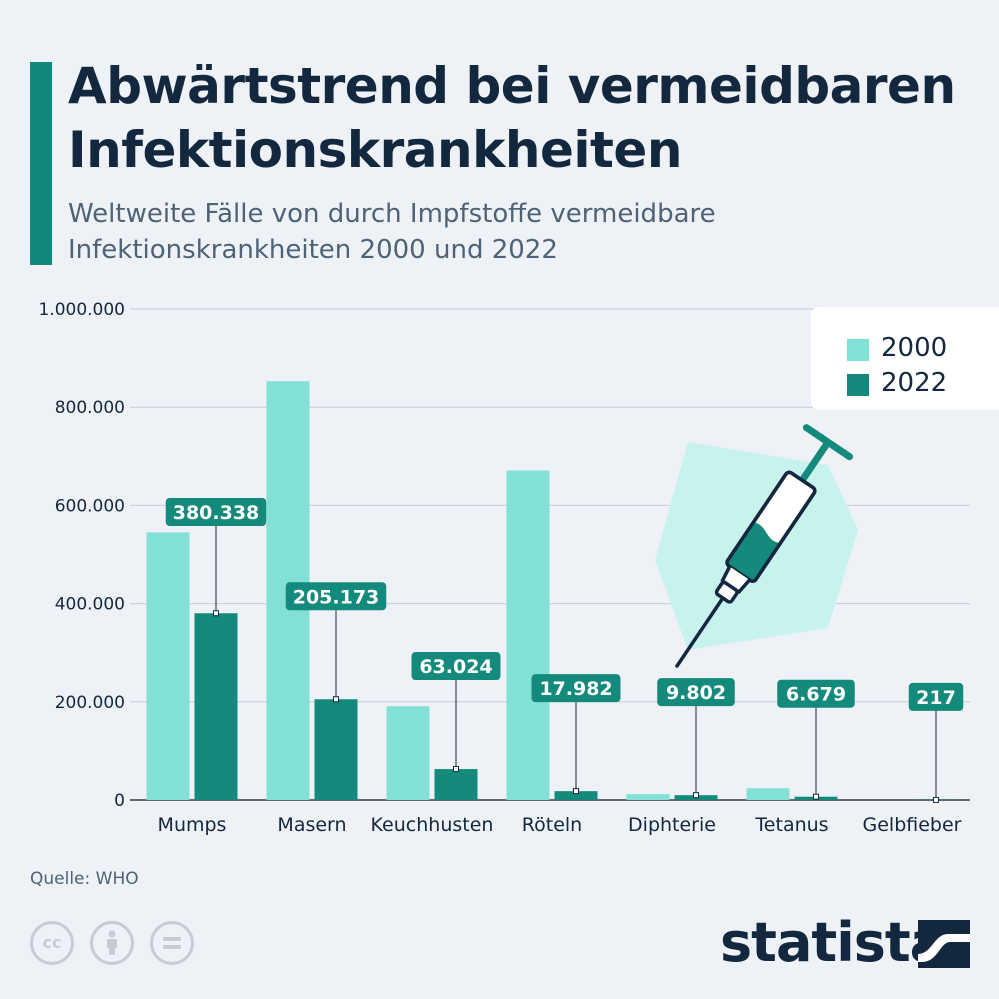  What do you see at coordinates (912, 825) in the screenshot?
I see `x-tick-label: Gelbfieber` at bounding box center [912, 825].